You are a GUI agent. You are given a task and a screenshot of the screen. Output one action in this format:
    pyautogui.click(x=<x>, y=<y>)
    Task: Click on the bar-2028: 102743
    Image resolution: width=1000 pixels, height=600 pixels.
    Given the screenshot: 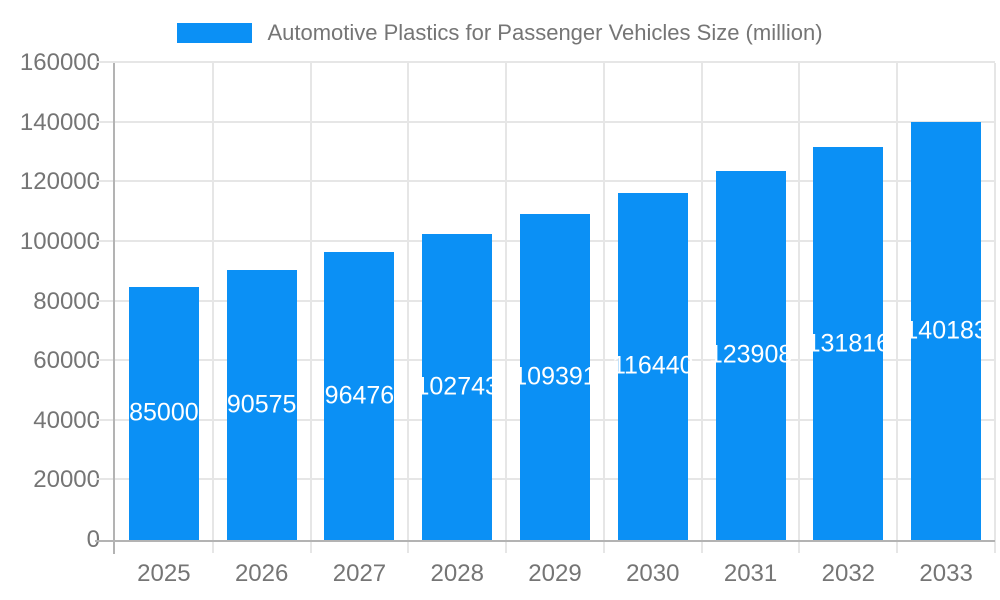 What is the action you would take?
    pyautogui.click(x=457, y=386)
    